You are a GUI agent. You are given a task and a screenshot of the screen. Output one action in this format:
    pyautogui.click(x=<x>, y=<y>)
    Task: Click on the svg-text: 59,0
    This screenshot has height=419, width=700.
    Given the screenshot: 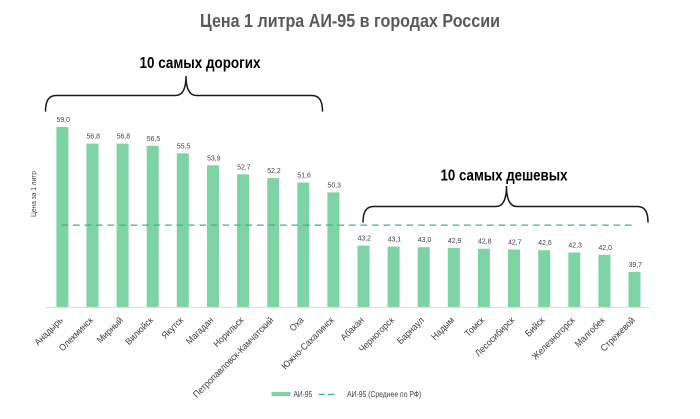 What is the action you would take?
    pyautogui.click(x=63, y=119)
    